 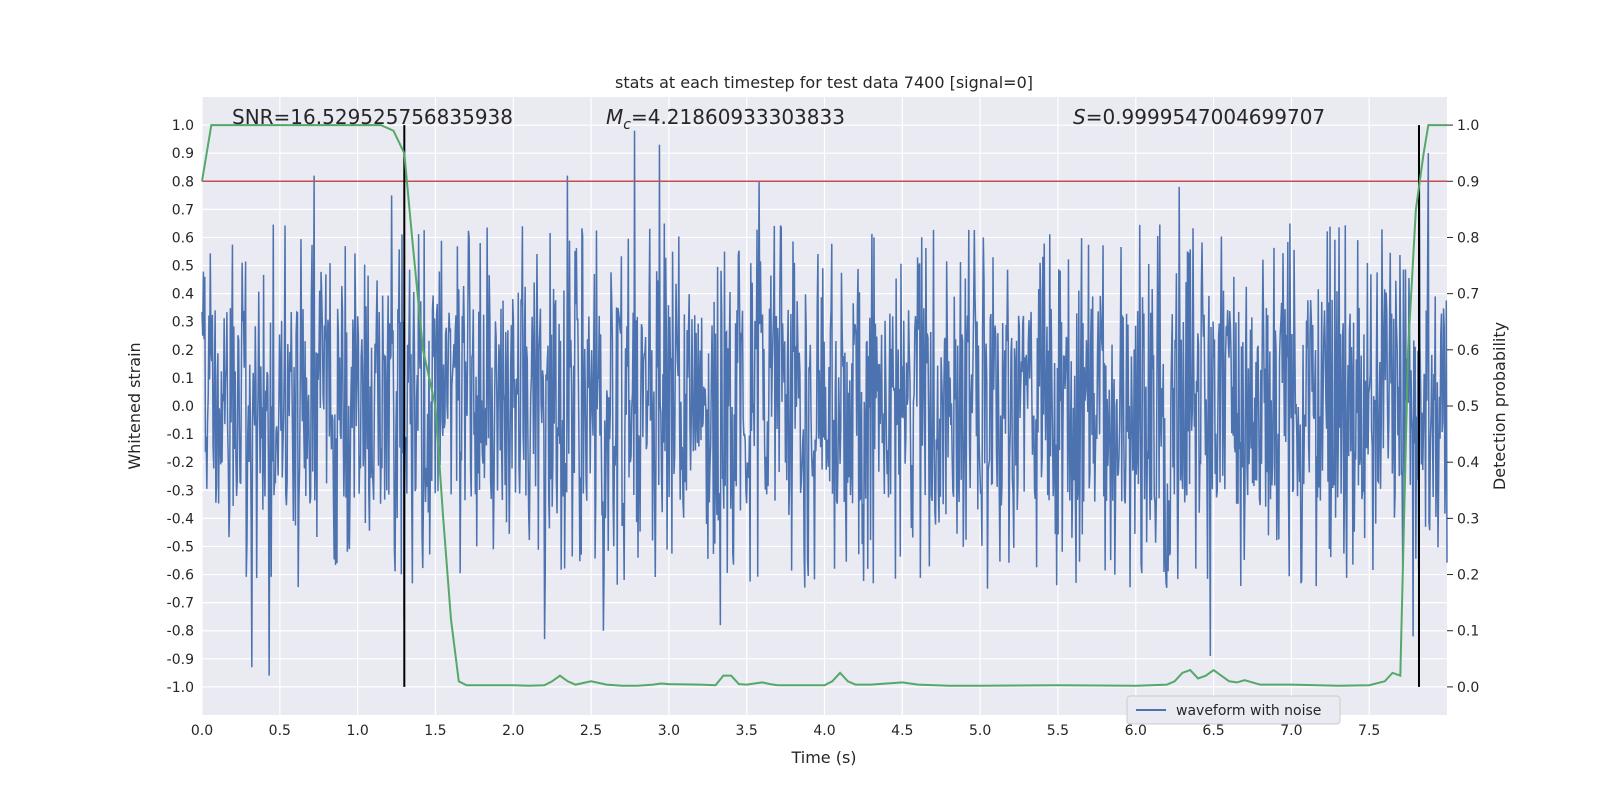 I want to click on y2-tick-label: 0.1, so click(x=1468, y=632).